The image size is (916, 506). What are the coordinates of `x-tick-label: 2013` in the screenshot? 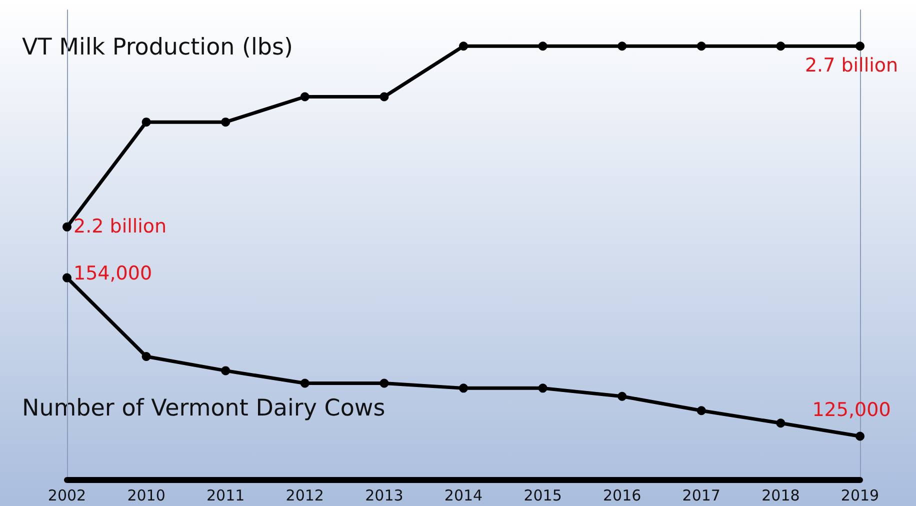 It's located at (384, 495).